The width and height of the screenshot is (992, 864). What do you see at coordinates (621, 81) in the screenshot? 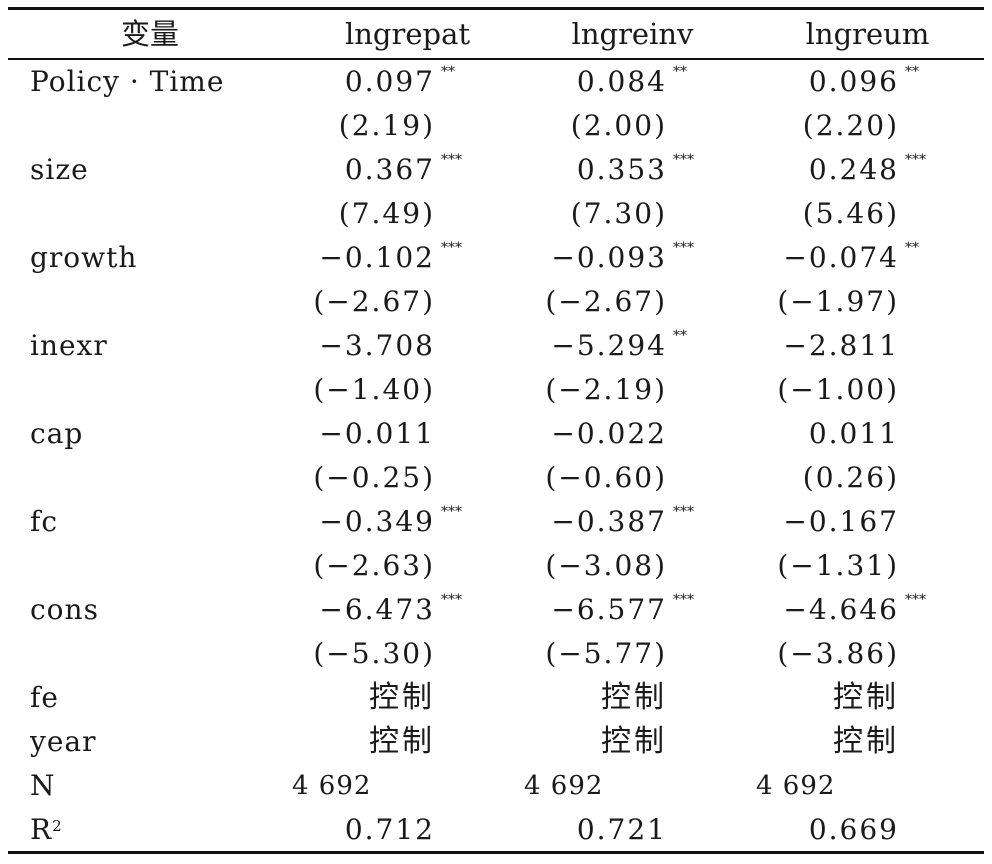
I see `cell-value: 0.084` at bounding box center [621, 81].